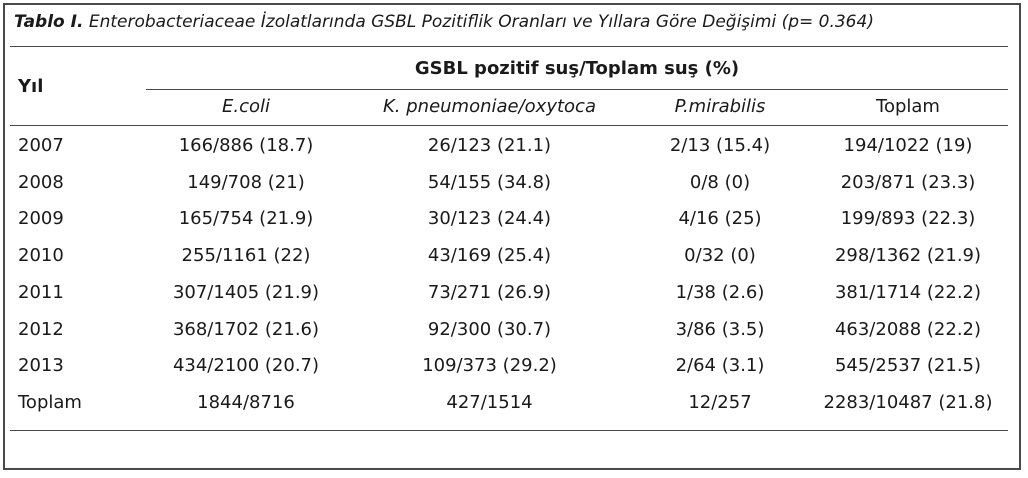 The height and width of the screenshot is (478, 1028). What do you see at coordinates (245, 106) in the screenshot?
I see `header-ecoli: E.coli` at bounding box center [245, 106].